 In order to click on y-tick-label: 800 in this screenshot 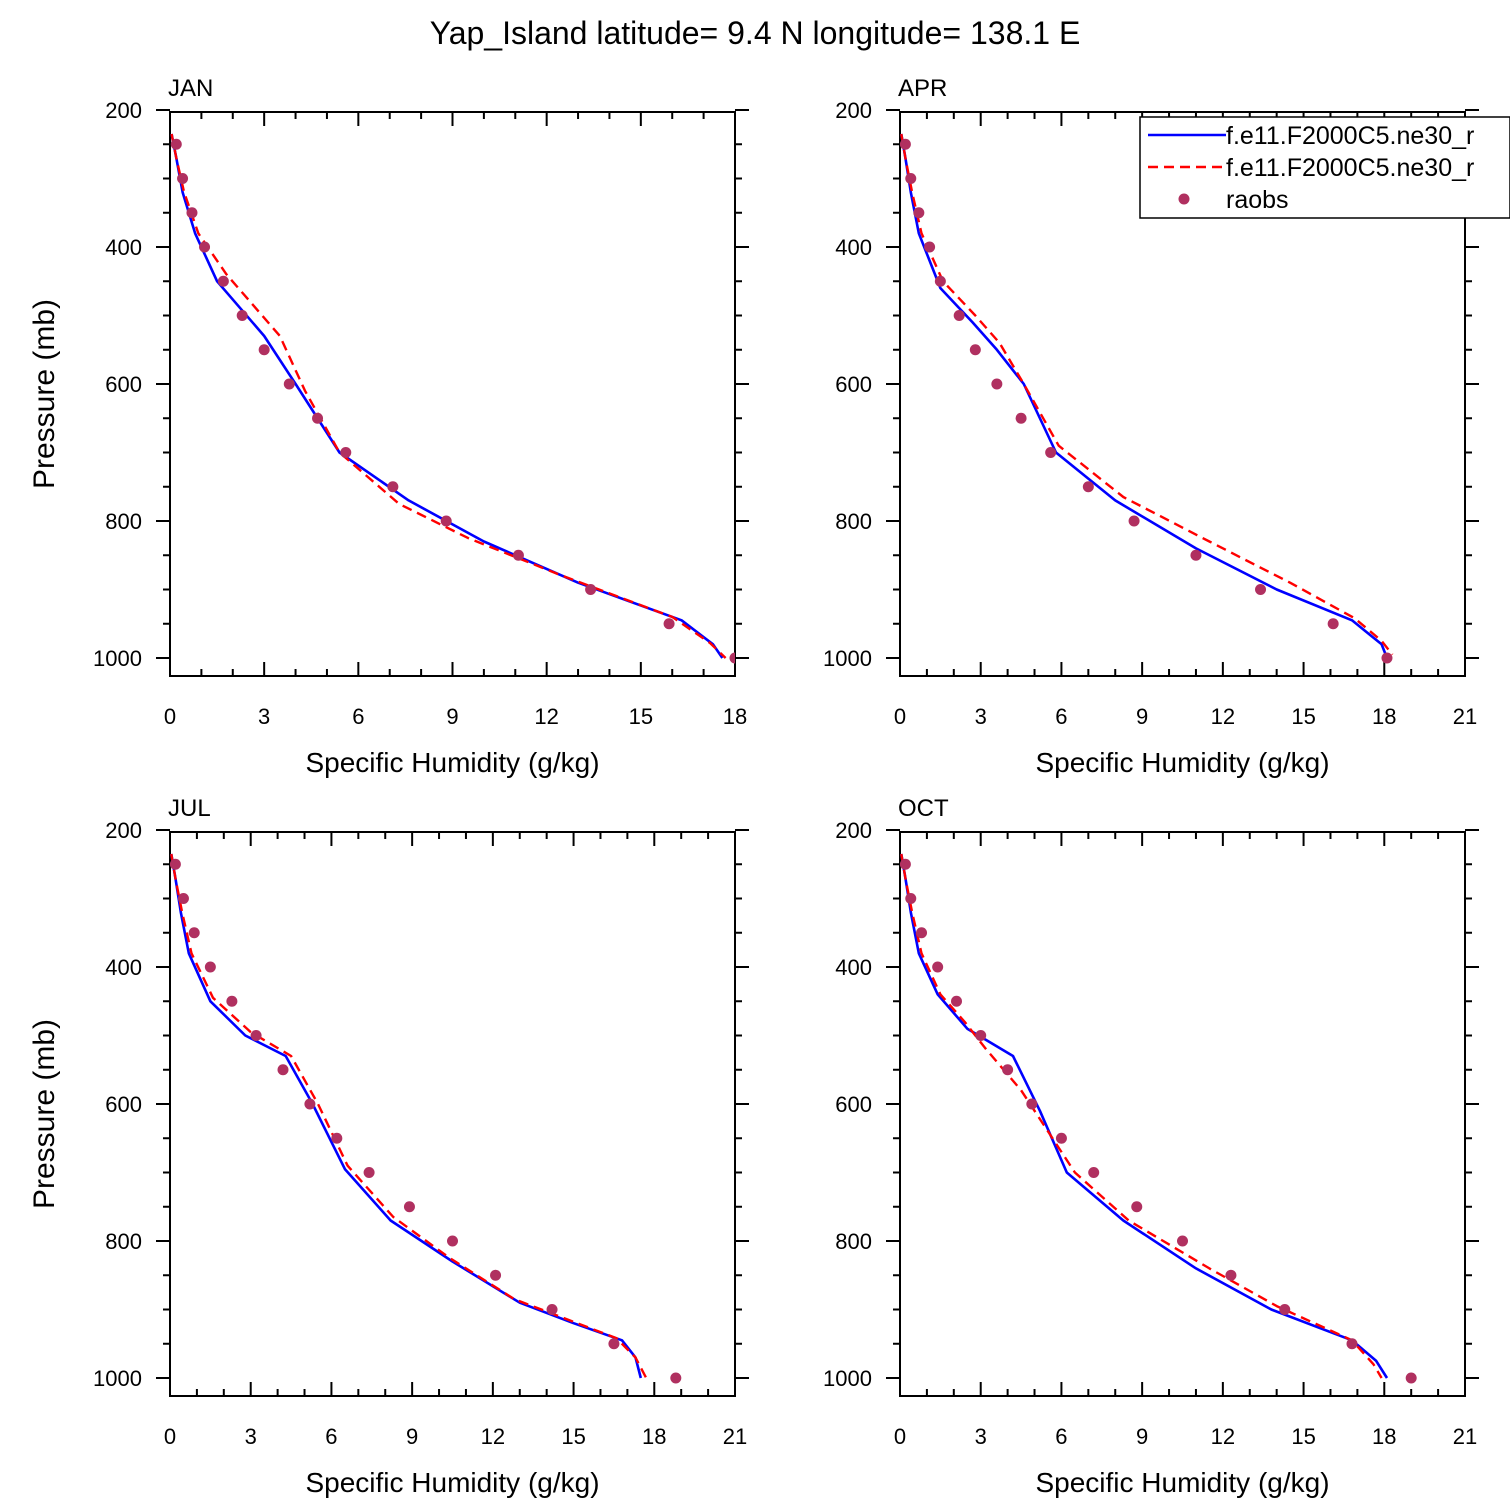, I will do `click(123, 1241)`.